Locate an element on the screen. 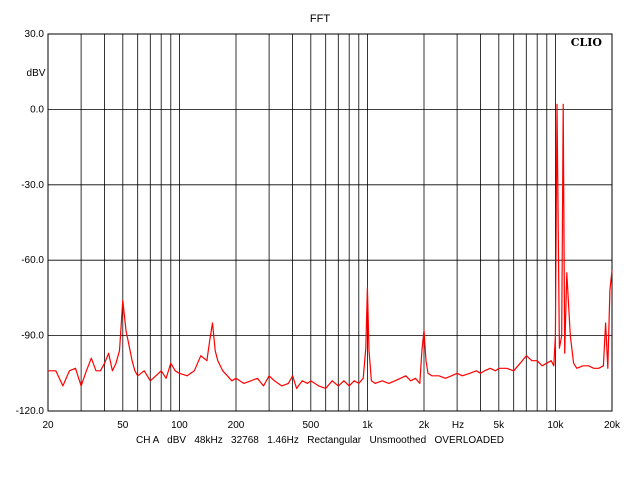  x-tick-label: 200 is located at coordinates (236, 425).